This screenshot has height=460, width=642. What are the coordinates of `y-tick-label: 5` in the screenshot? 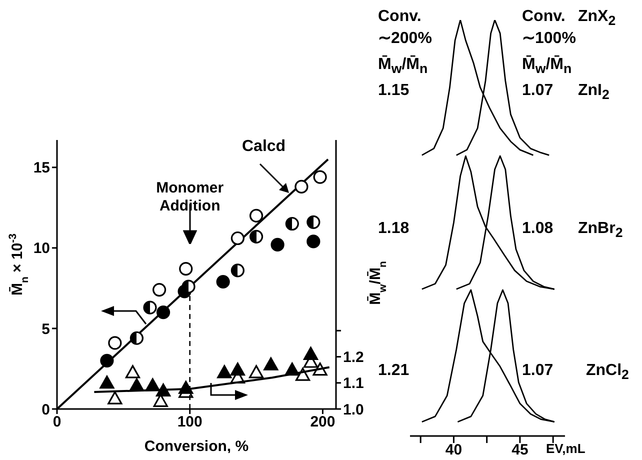 It's located at (46, 329).